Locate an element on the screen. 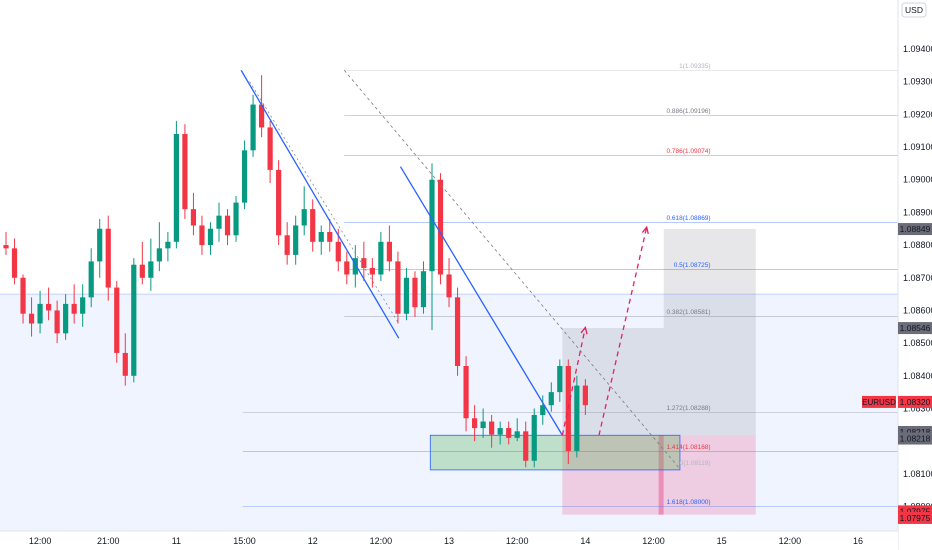 The image size is (932, 550). currency-label-text: USD is located at coordinates (914, 10).